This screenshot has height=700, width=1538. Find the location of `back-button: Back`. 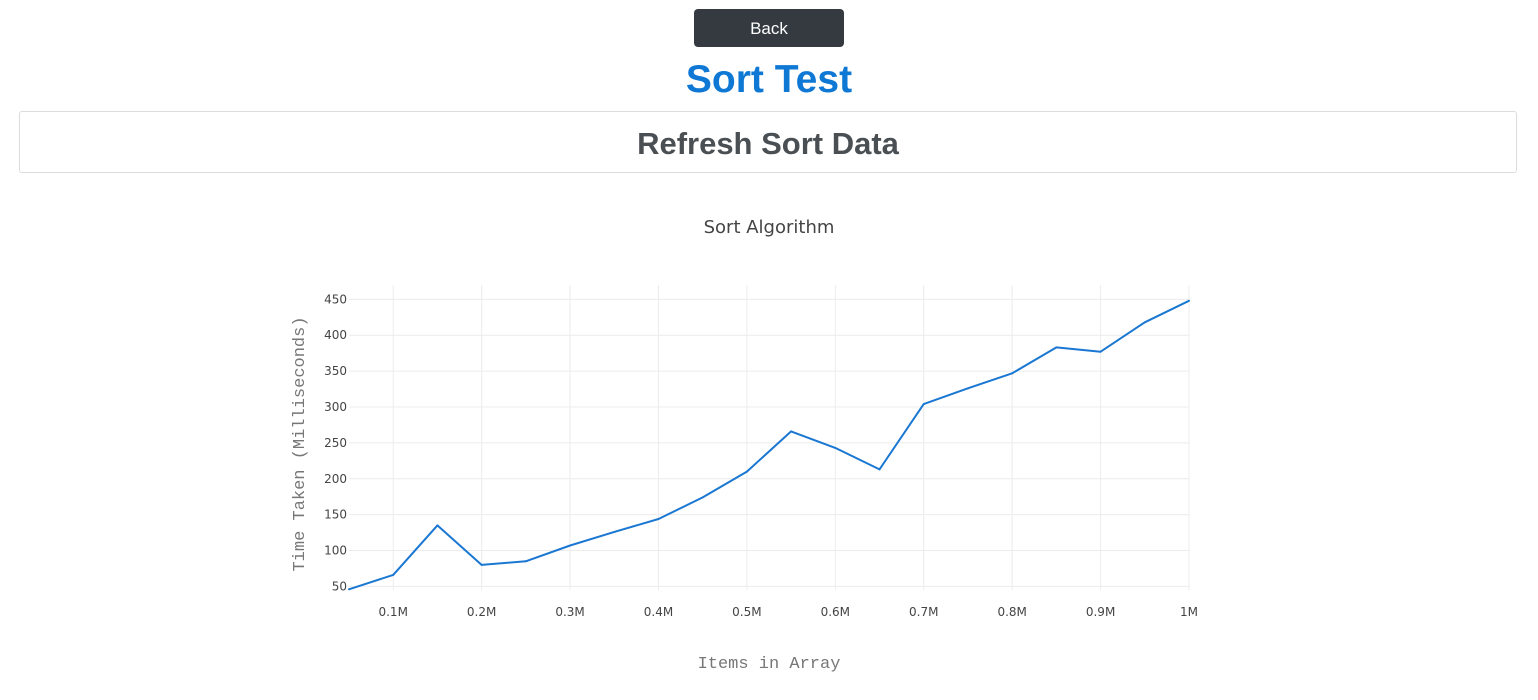

back-button: Back is located at coordinates (769, 28).